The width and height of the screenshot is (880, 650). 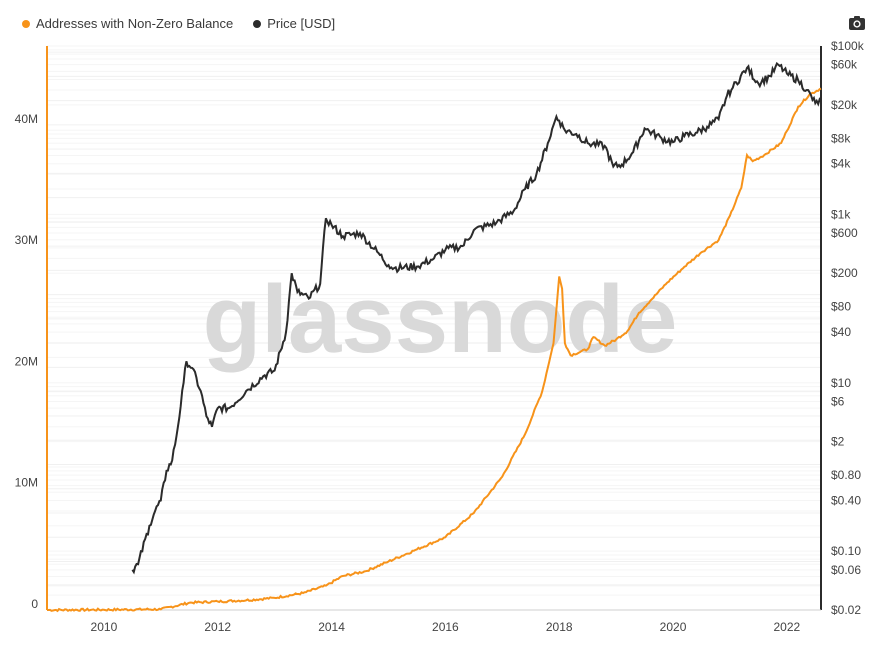 I want to click on x-tick-label: 2018, so click(x=559, y=627).